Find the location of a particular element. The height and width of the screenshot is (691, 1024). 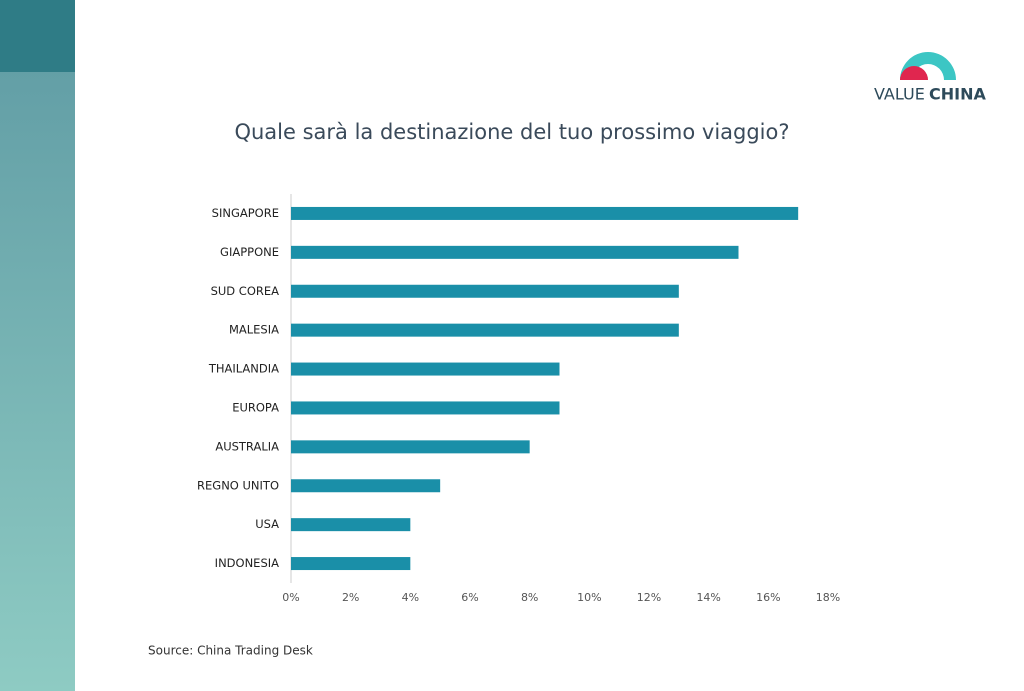

y-tick-label: AUSTRALIA is located at coordinates (247, 446).